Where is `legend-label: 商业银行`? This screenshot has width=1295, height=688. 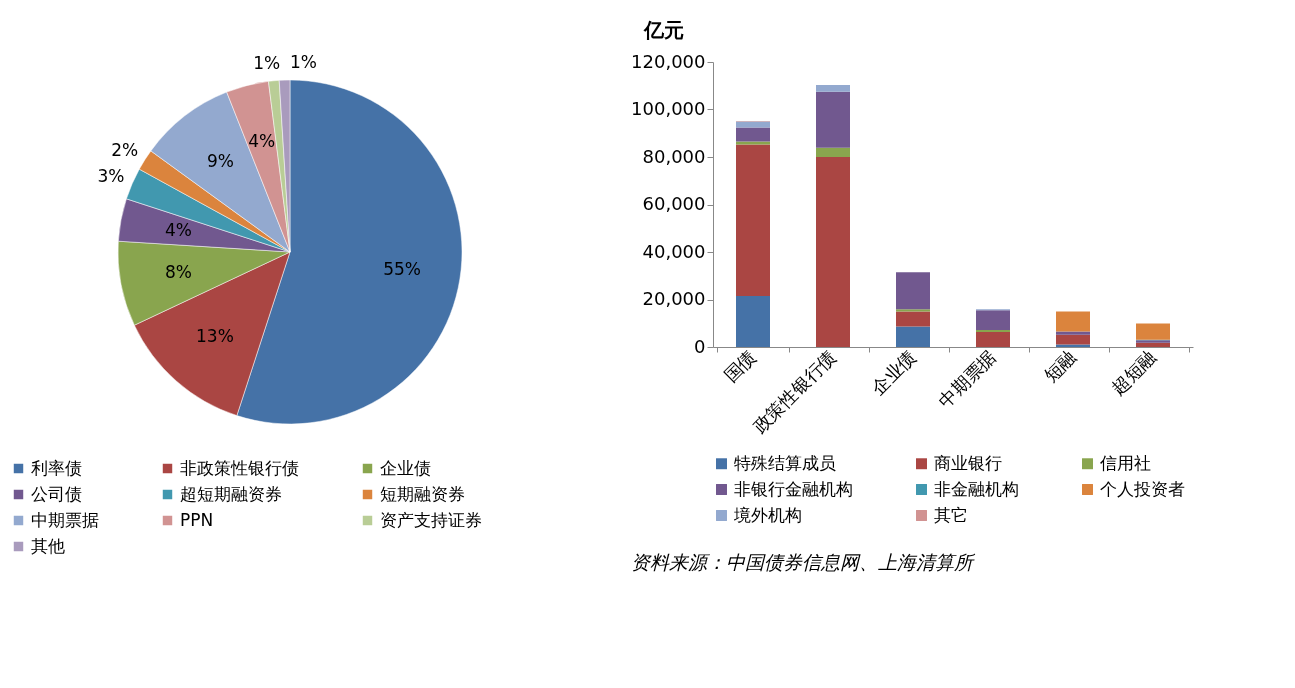
legend-label: 商业银行 is located at coordinates (968, 462).